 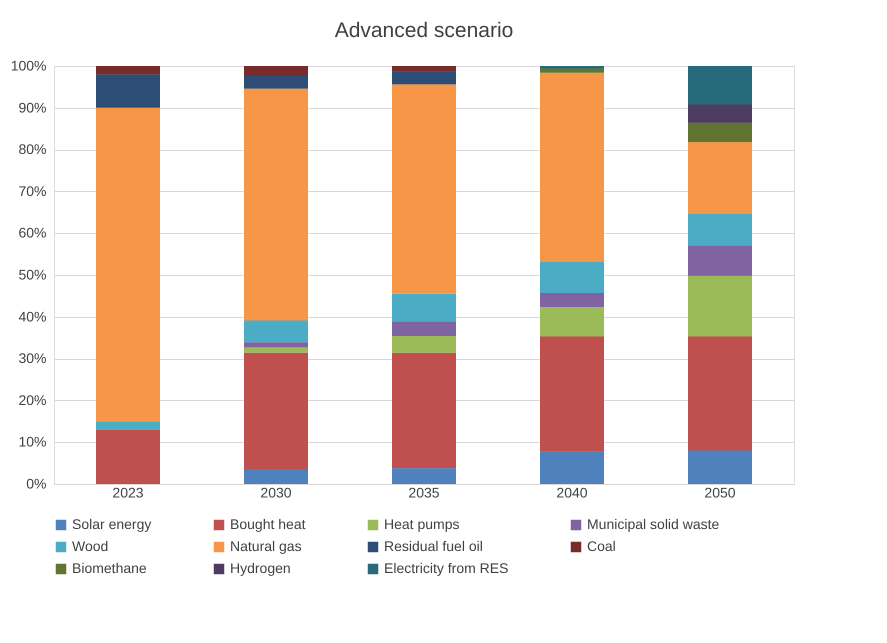 What do you see at coordinates (32, 316) in the screenshot?
I see `y-tick-label: 40%` at bounding box center [32, 316].